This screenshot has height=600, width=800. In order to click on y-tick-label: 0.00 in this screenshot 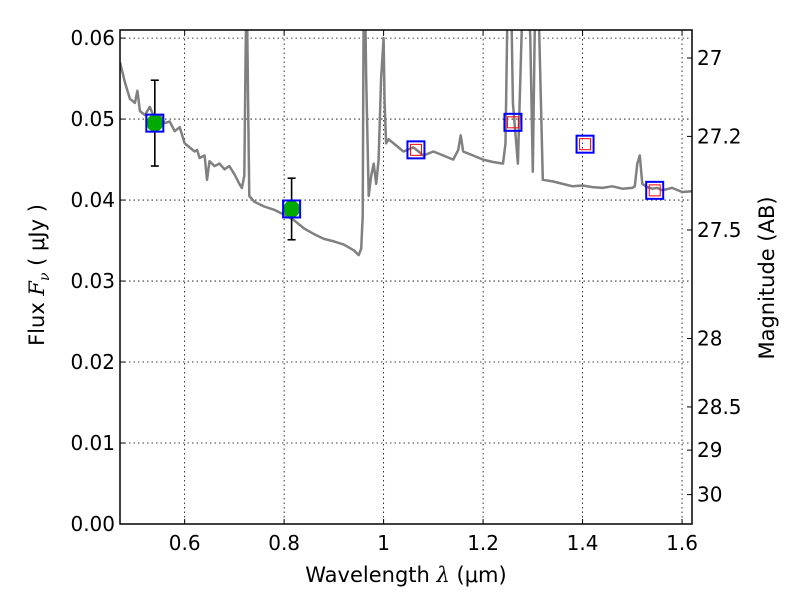, I will do `click(92, 524)`.